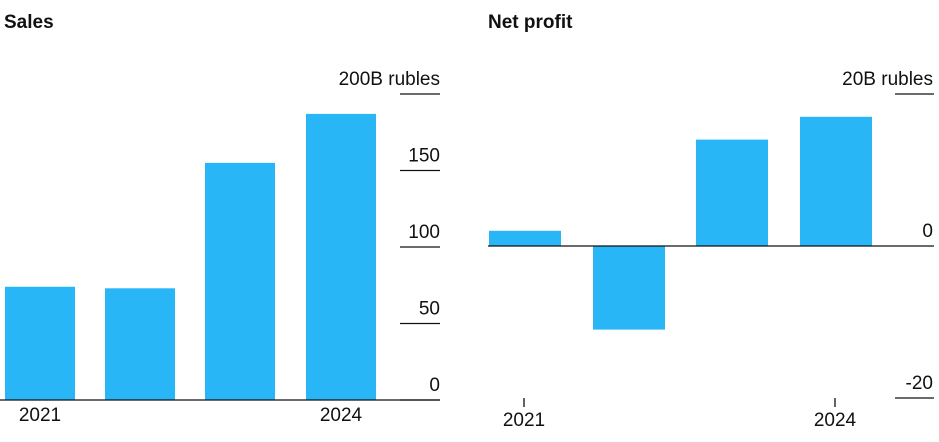  Describe the element at coordinates (29, 22) in the screenshot. I see `sales-title: Sales` at that location.